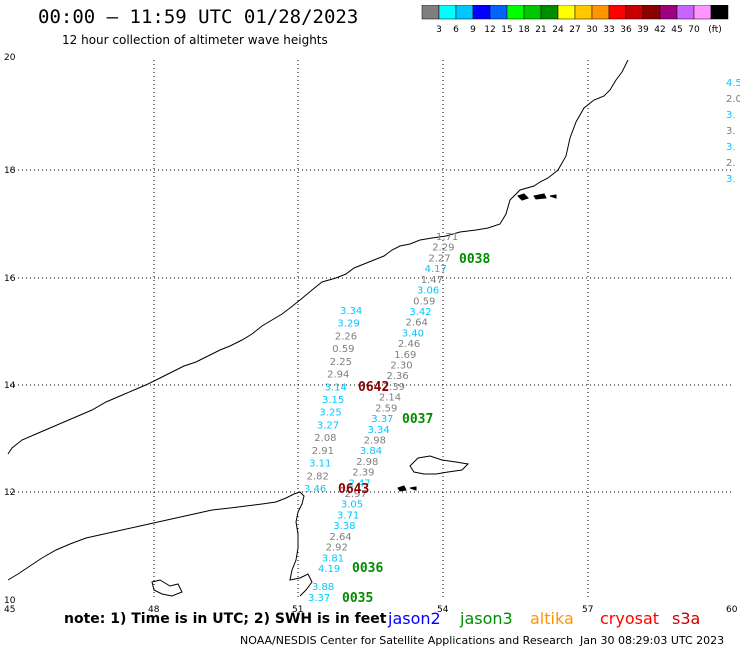 Image resolution: width=740 pixels, height=650 pixels. I want to click on edge-track-values: 4.5 2.0 3. 3. 3. 2. 3., so click(733, 131).